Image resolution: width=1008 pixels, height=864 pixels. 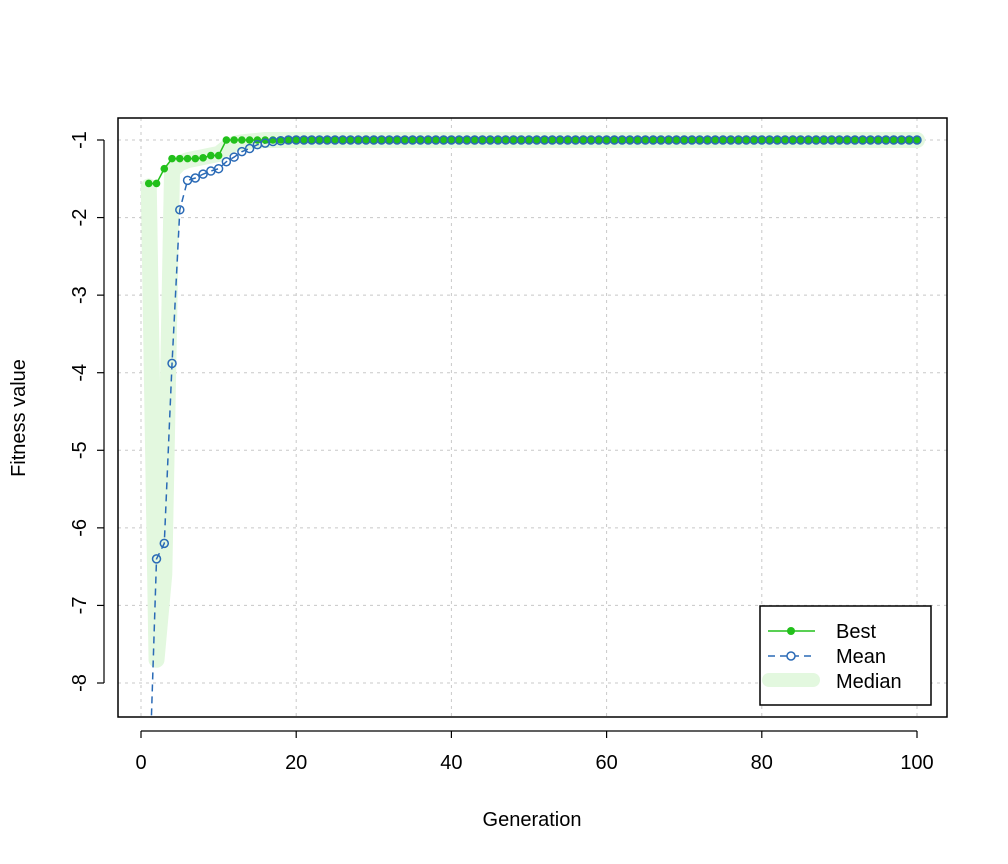 I want to click on y-tick-label-7: -8, so click(x=80, y=683).